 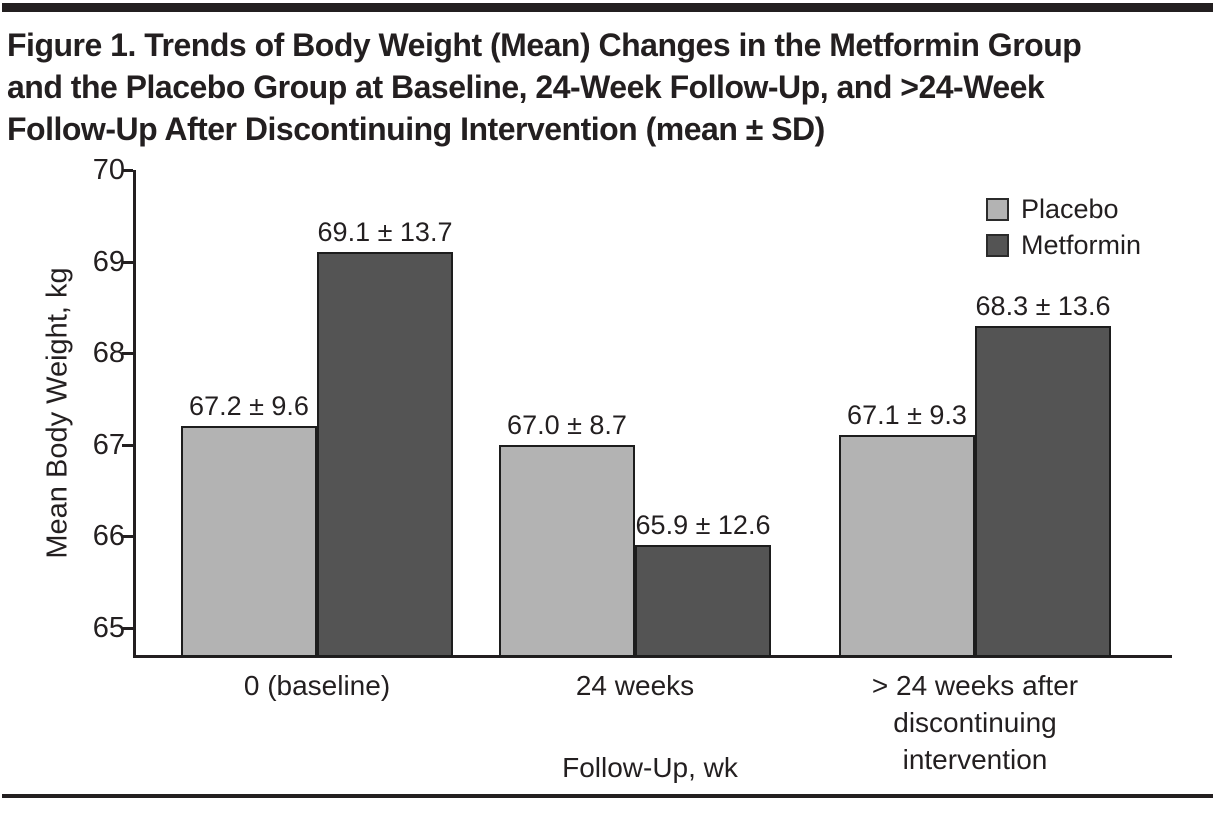 I want to click on bar-value-label-metformin-group-3: 68.3 ± 13.6, so click(x=1043, y=305).